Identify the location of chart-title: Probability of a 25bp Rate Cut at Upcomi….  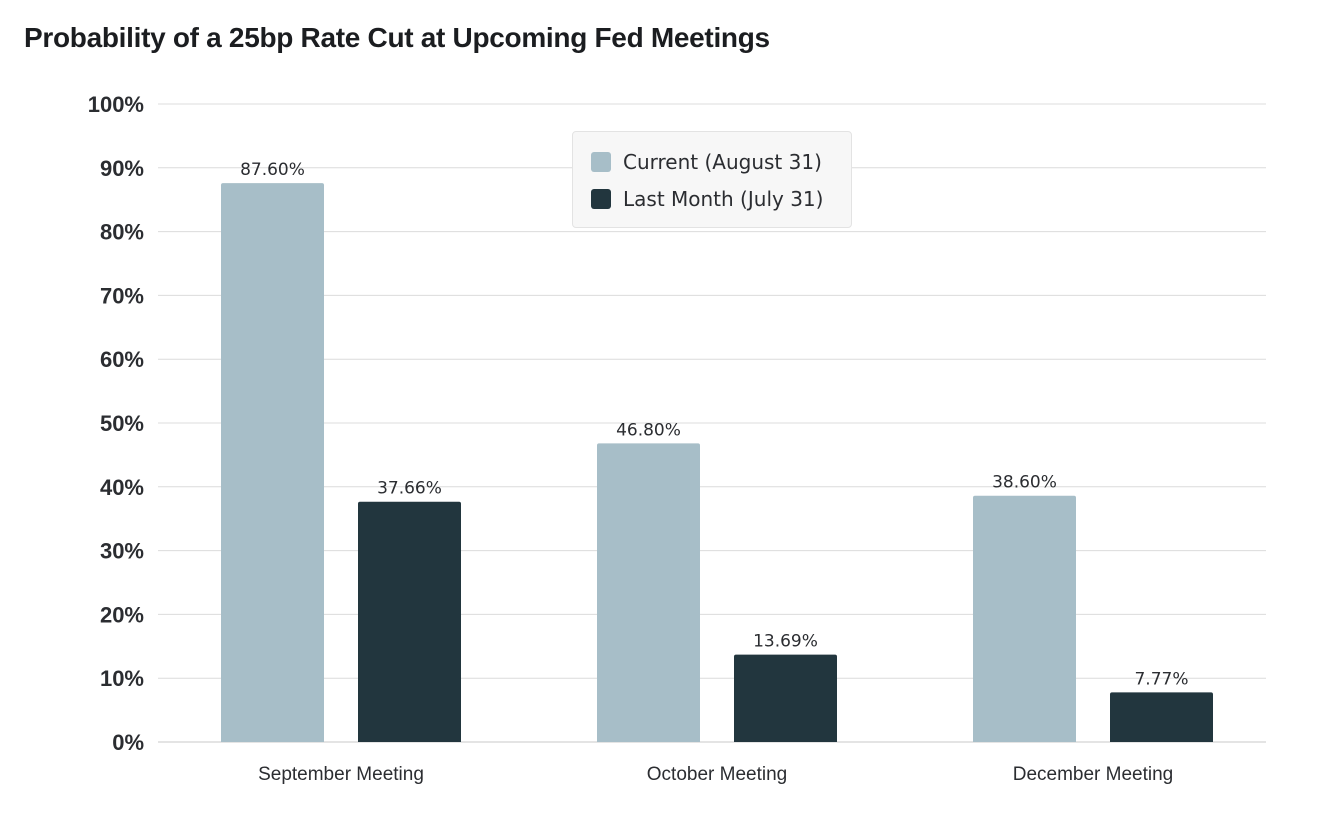
(397, 37).